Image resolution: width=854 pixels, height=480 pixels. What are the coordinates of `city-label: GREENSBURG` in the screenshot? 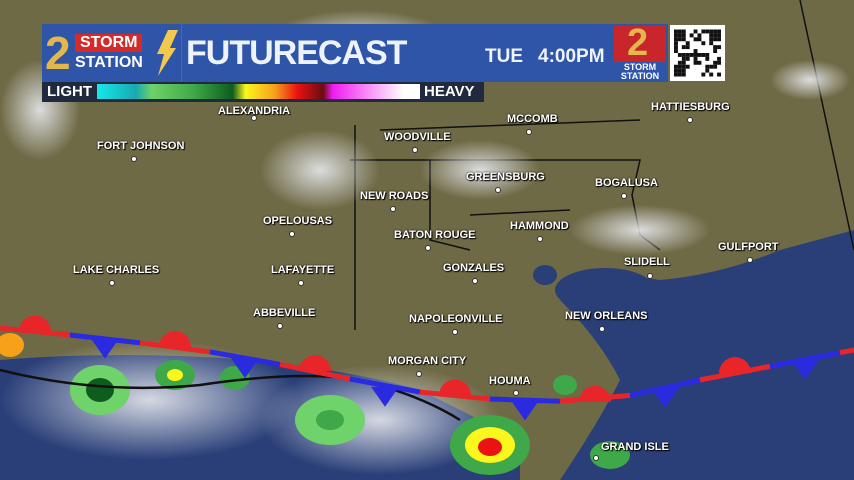 It's located at (505, 177).